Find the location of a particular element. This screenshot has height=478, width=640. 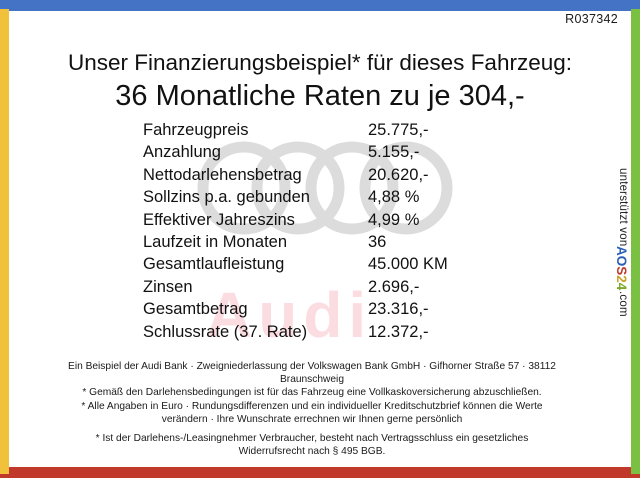

finance-row-label: Schlussrate (37. Rate) is located at coordinates (225, 331).